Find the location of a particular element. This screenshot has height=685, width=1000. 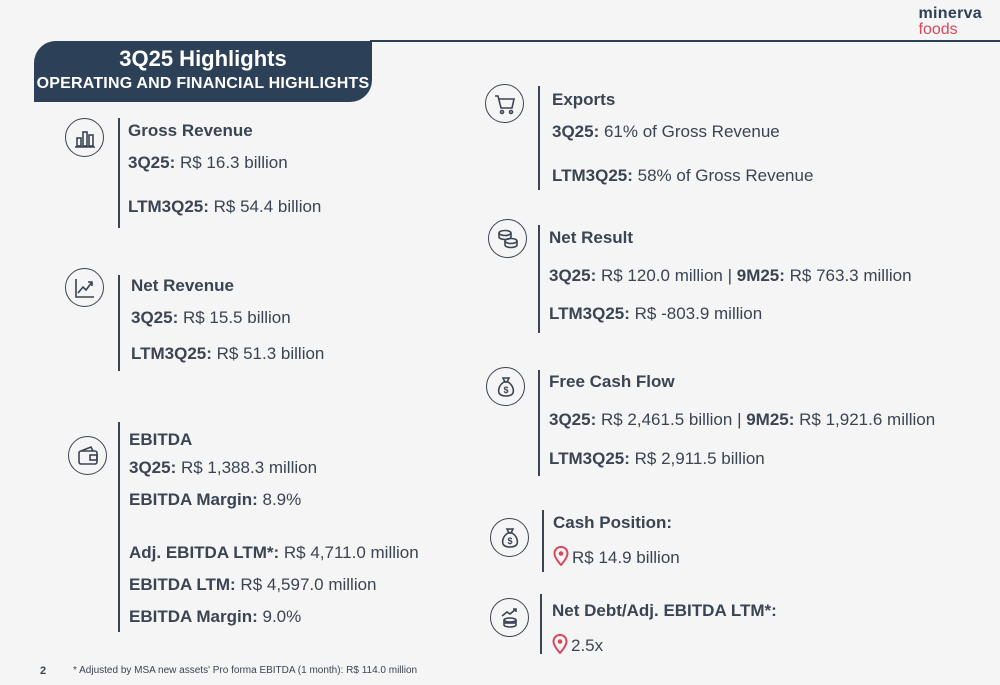

gross-revenue-quarter: 3Q25: R$ 16.3 billion is located at coordinates (208, 162).